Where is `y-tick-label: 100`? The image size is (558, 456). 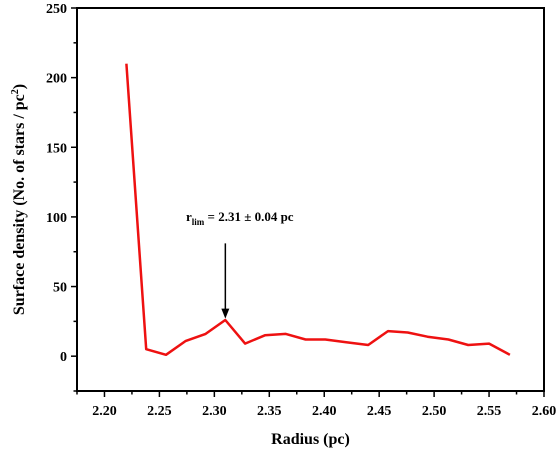 y-tick-label: 100 is located at coordinates (56, 218).